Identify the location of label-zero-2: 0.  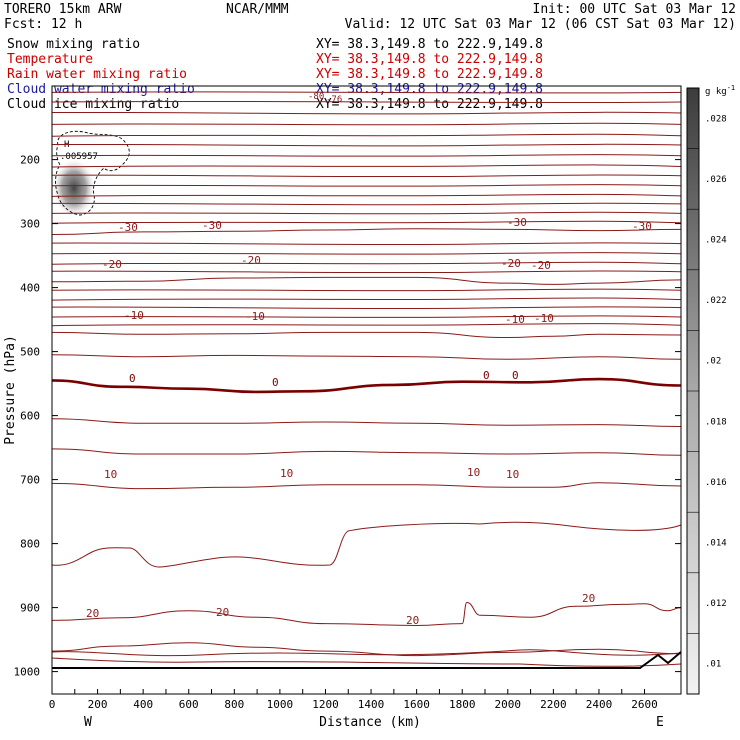
(275, 382).